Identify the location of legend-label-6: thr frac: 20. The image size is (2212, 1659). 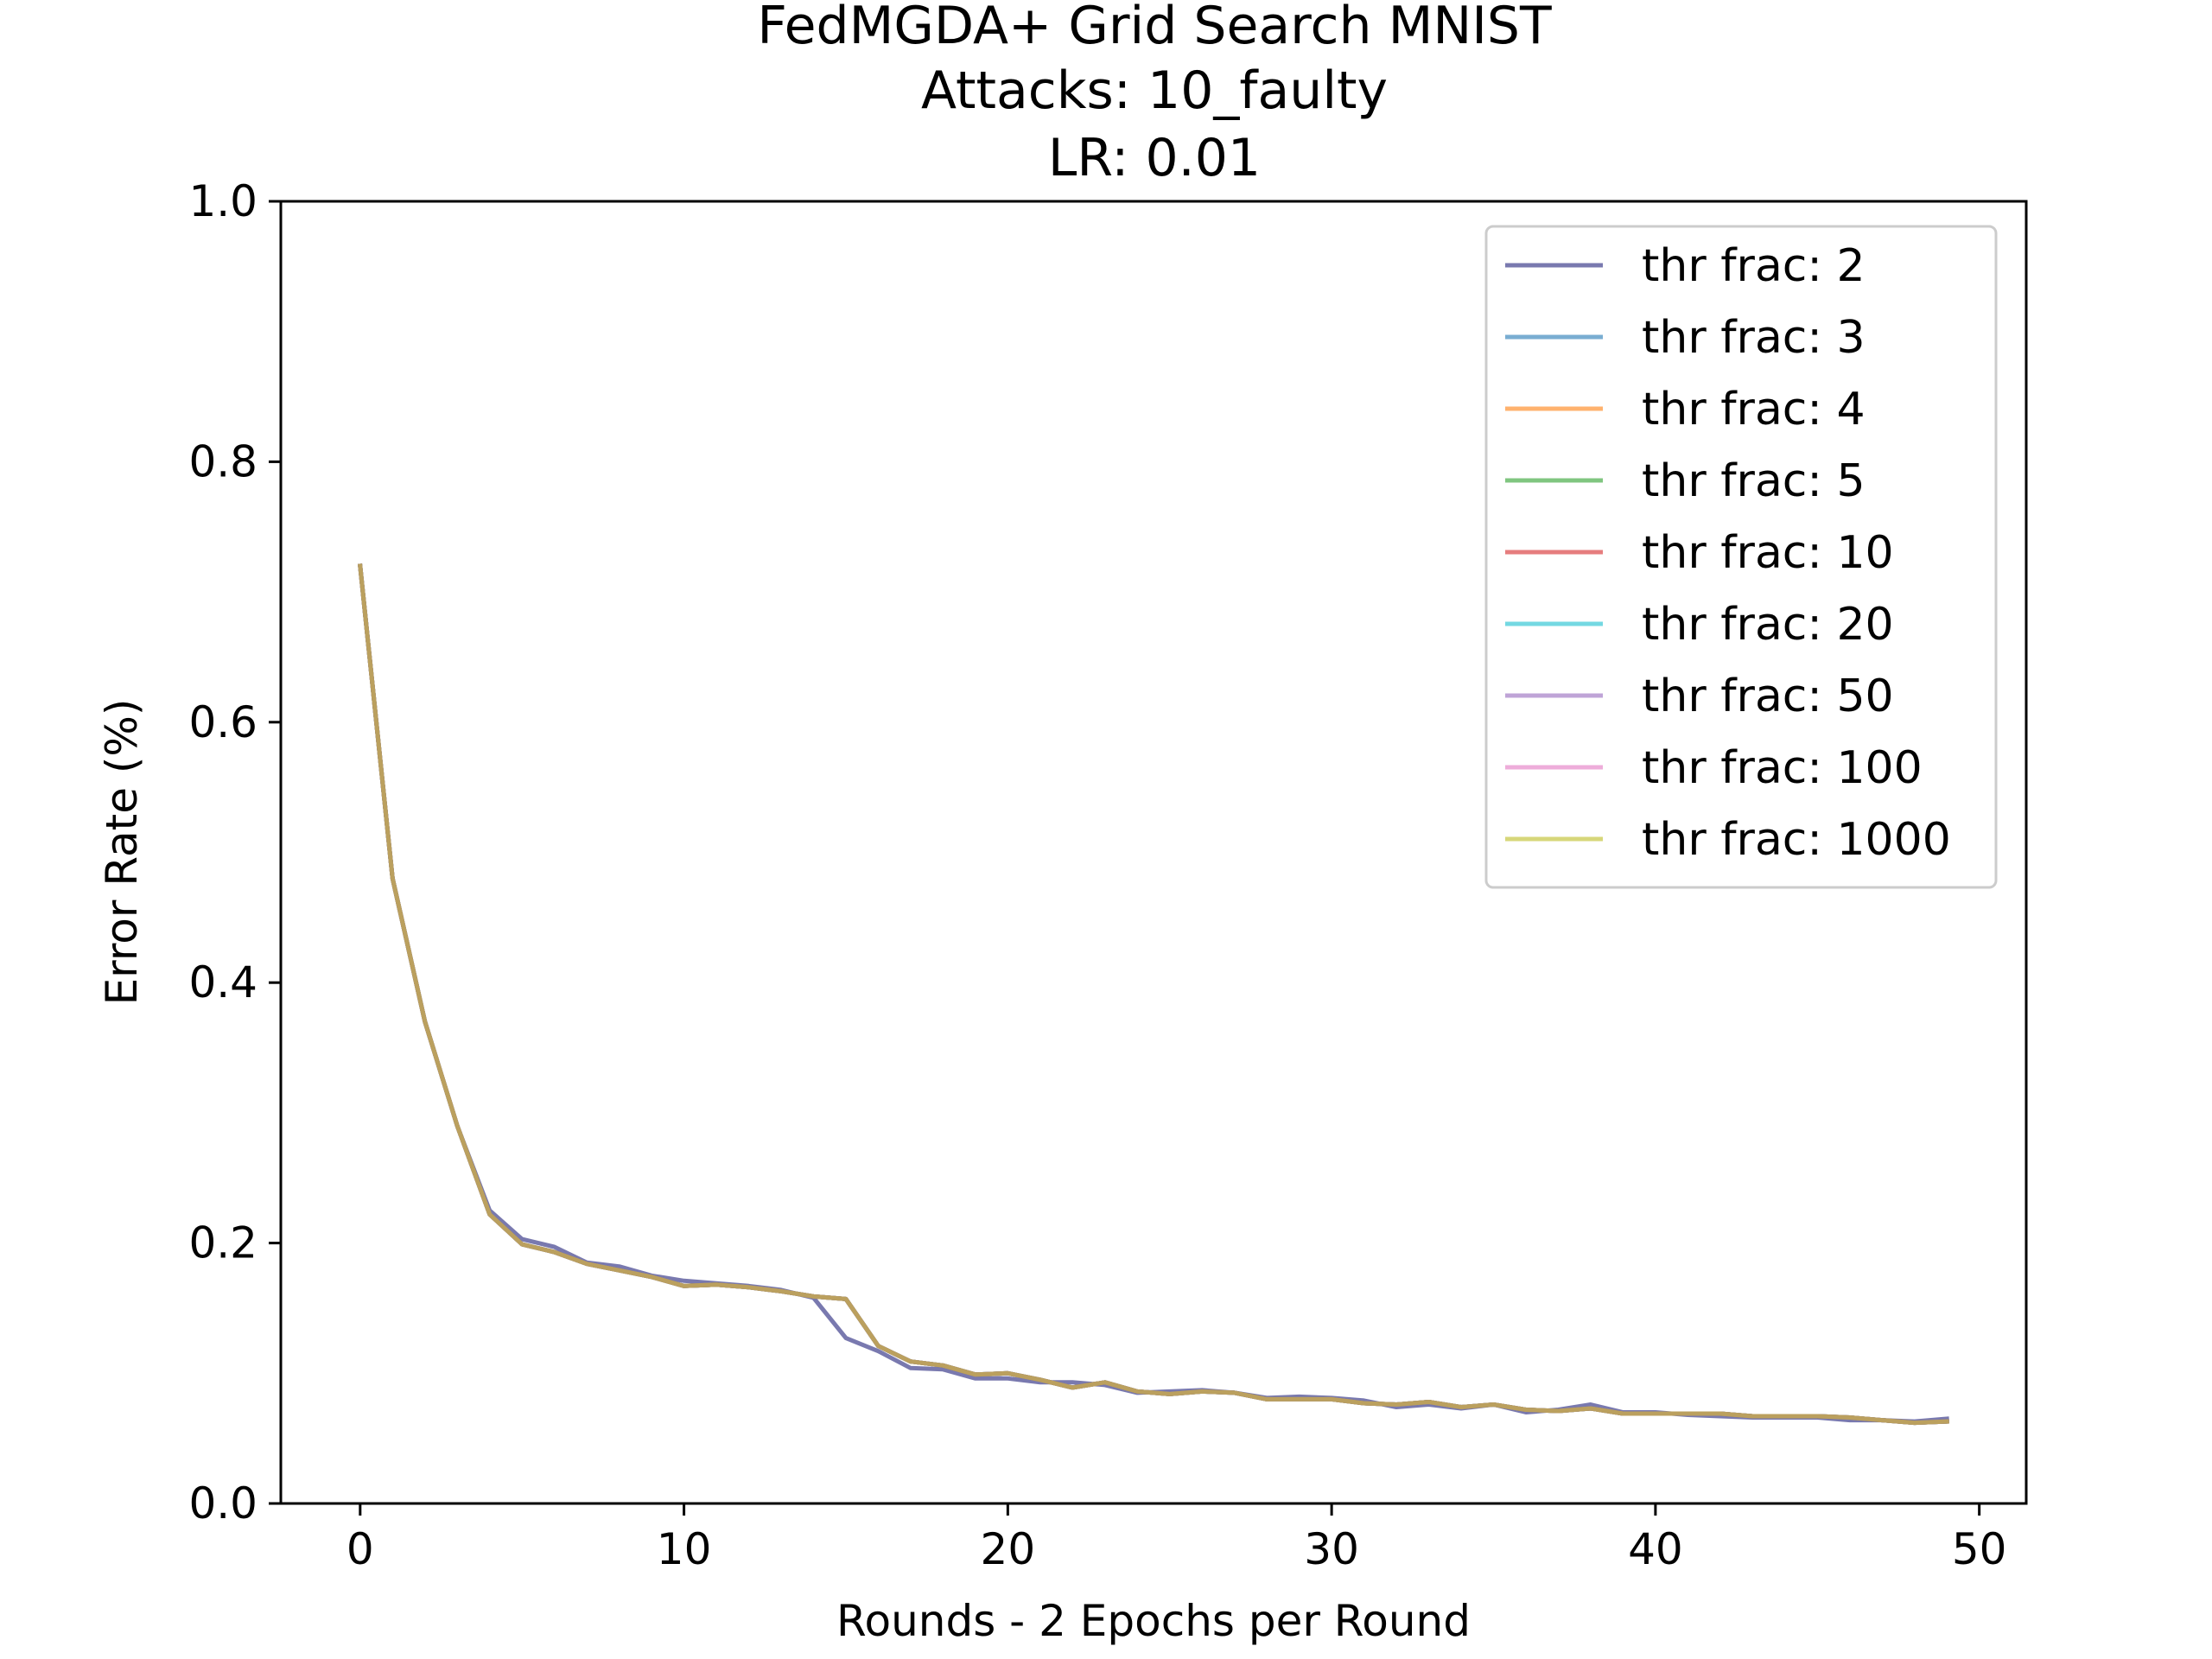
(1768, 625).